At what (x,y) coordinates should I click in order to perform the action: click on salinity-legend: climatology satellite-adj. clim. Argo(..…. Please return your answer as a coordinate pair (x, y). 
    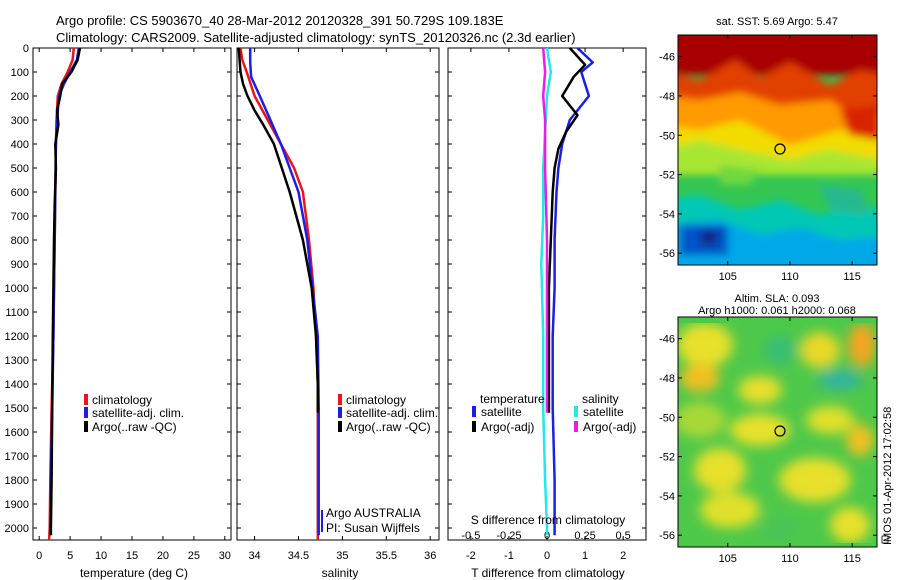
    Looking at the image, I should click on (388, 413).